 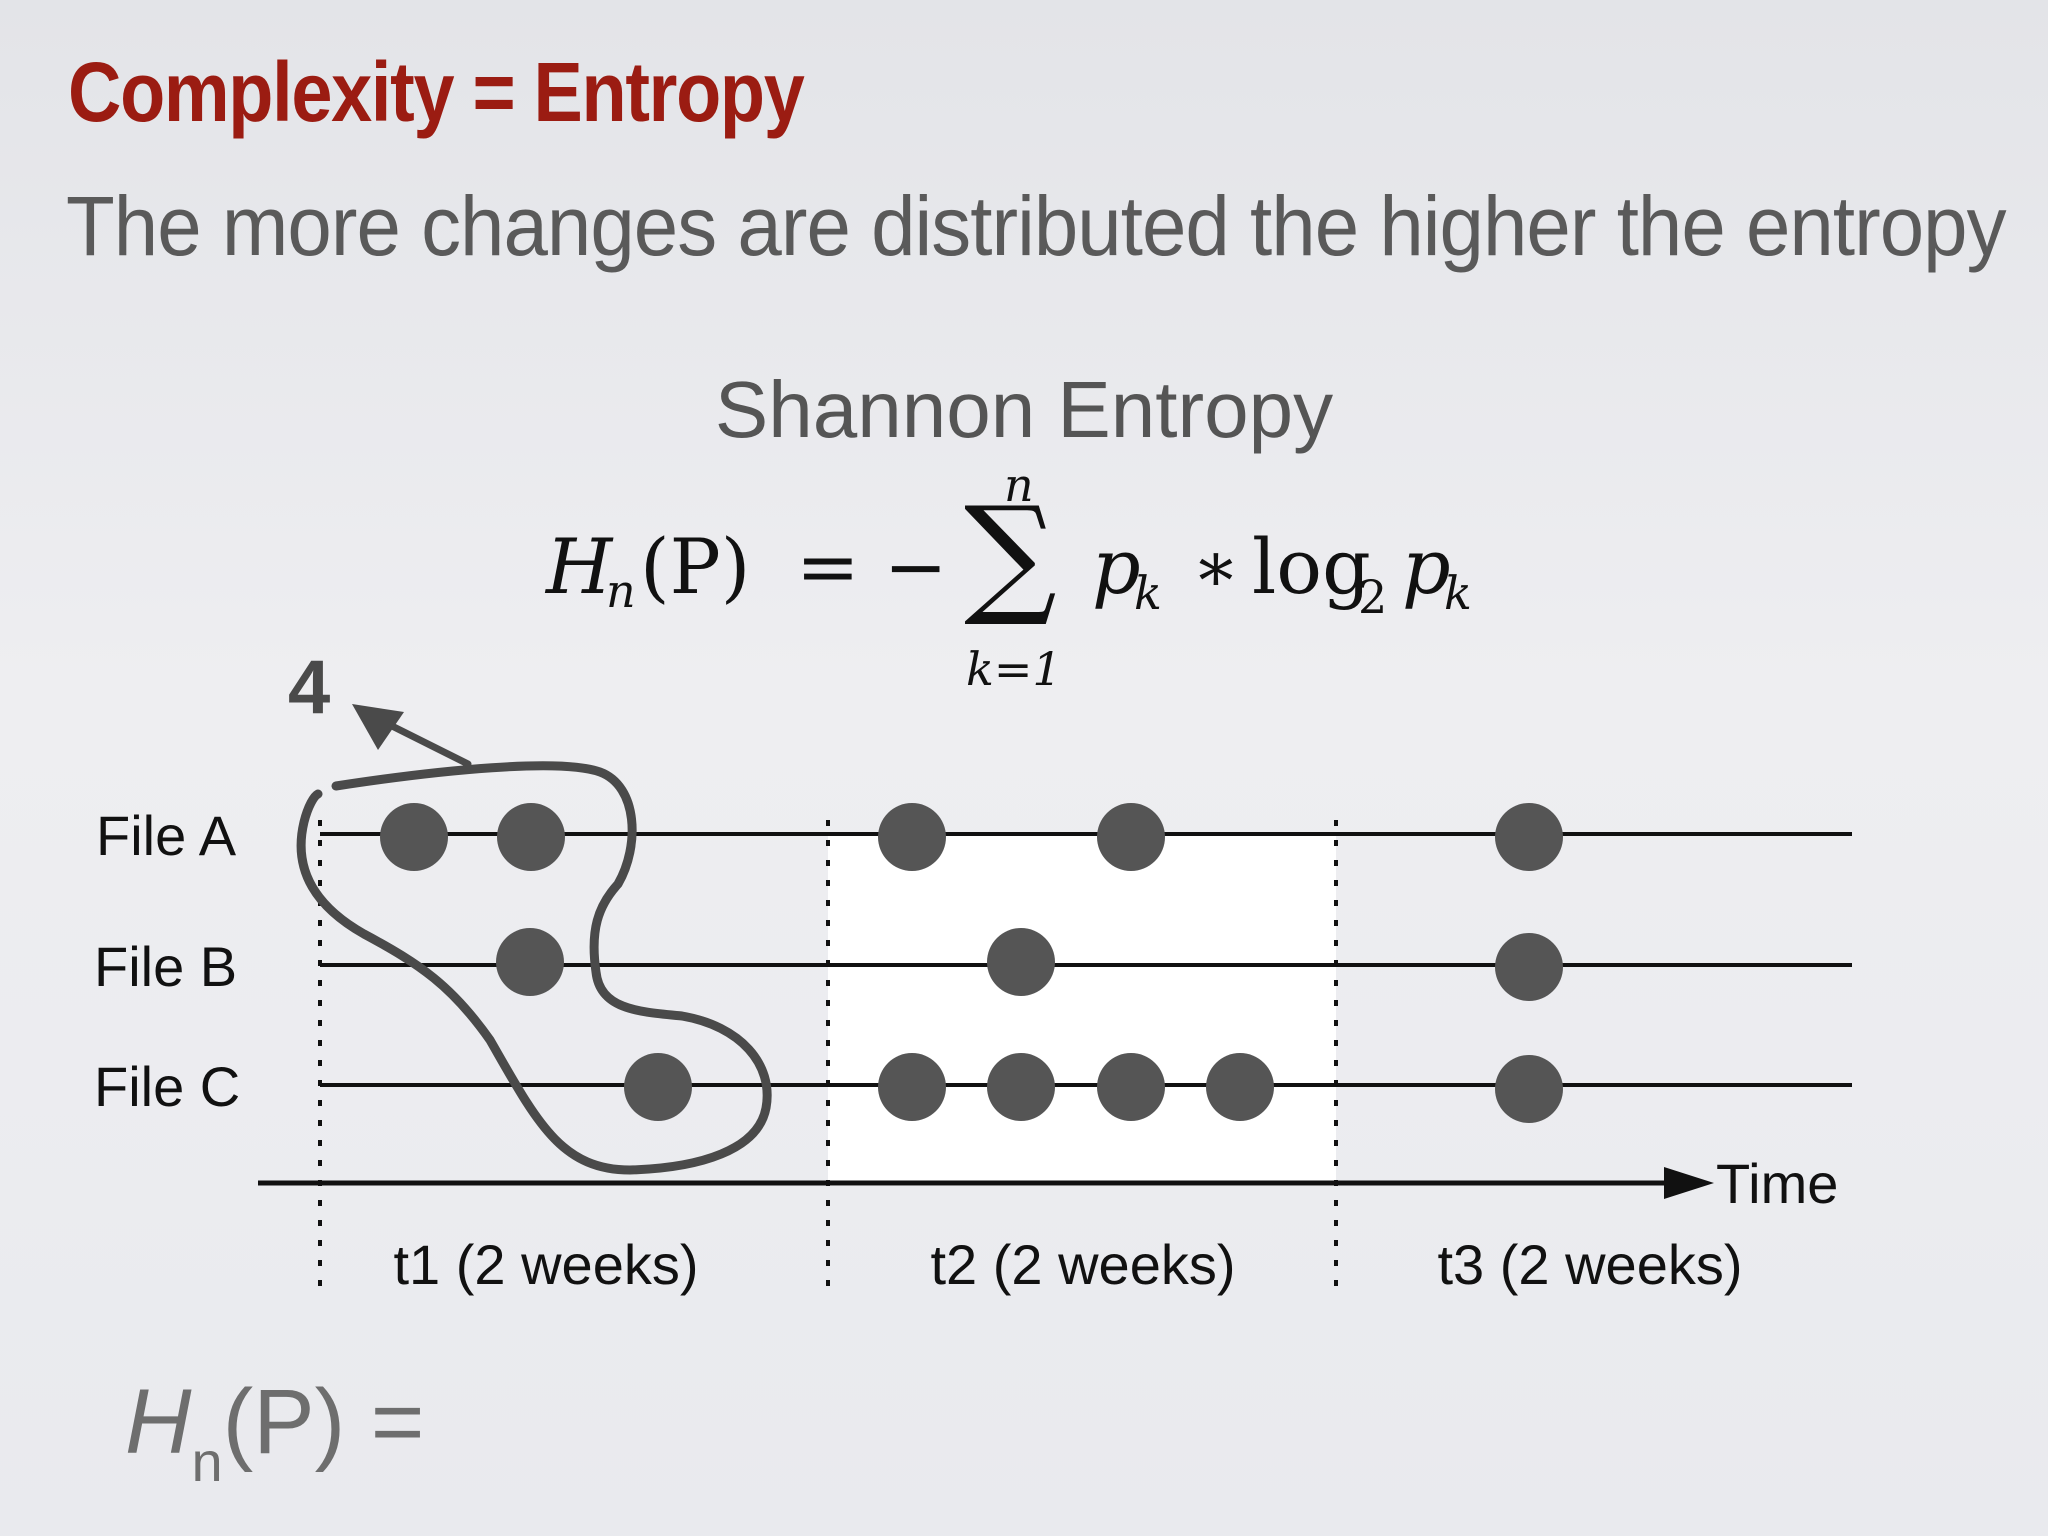 I want to click on change-dots, so click(x=971, y=963).